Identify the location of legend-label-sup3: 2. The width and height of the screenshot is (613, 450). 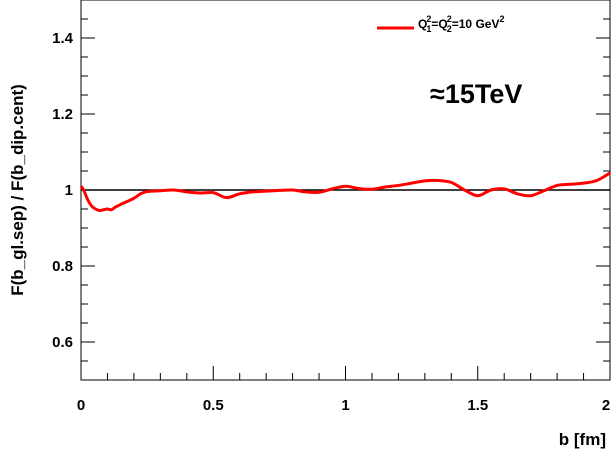
(501, 19).